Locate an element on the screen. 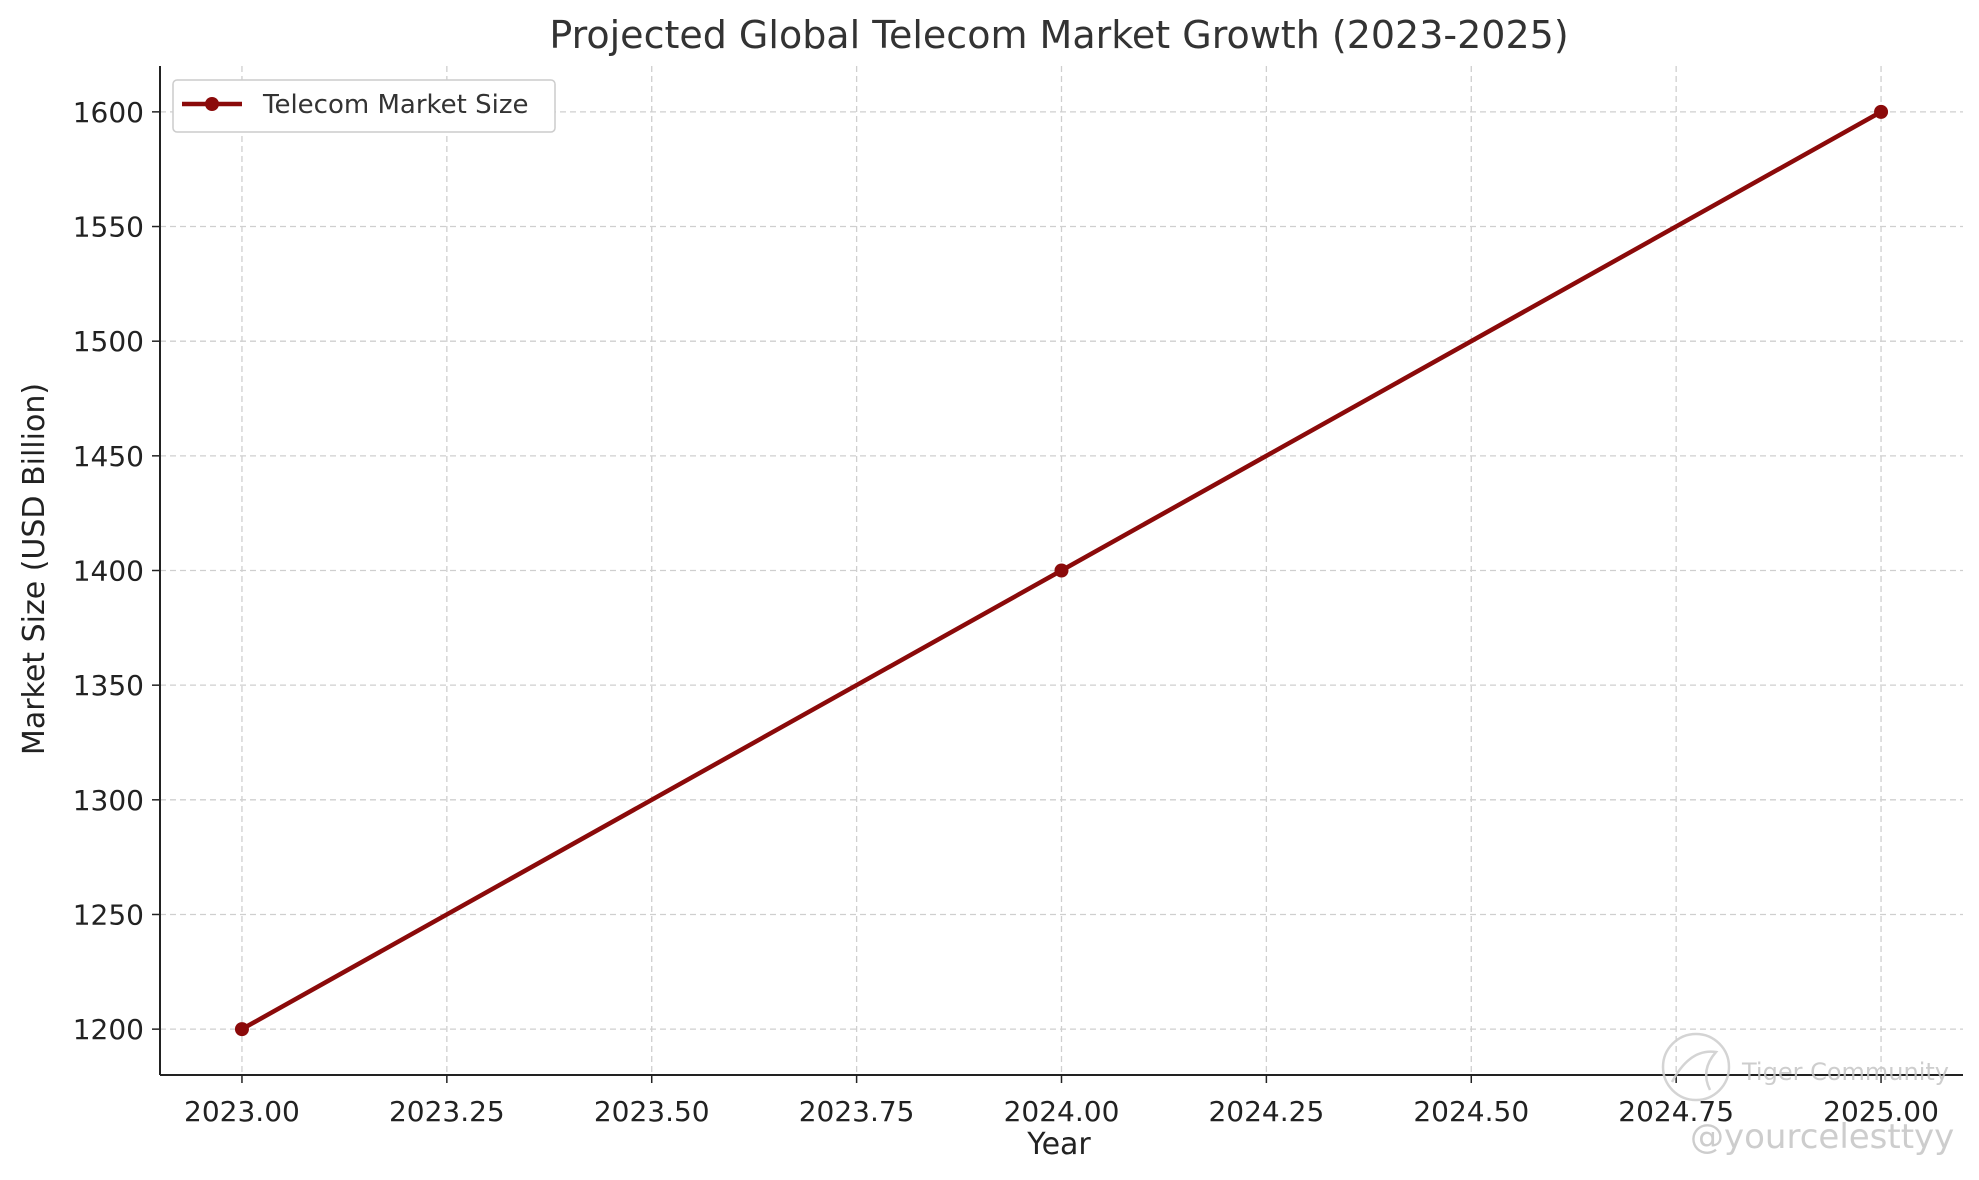 The width and height of the screenshot is (1979, 1180). x-tick-label: 2023.75 is located at coordinates (857, 1111).